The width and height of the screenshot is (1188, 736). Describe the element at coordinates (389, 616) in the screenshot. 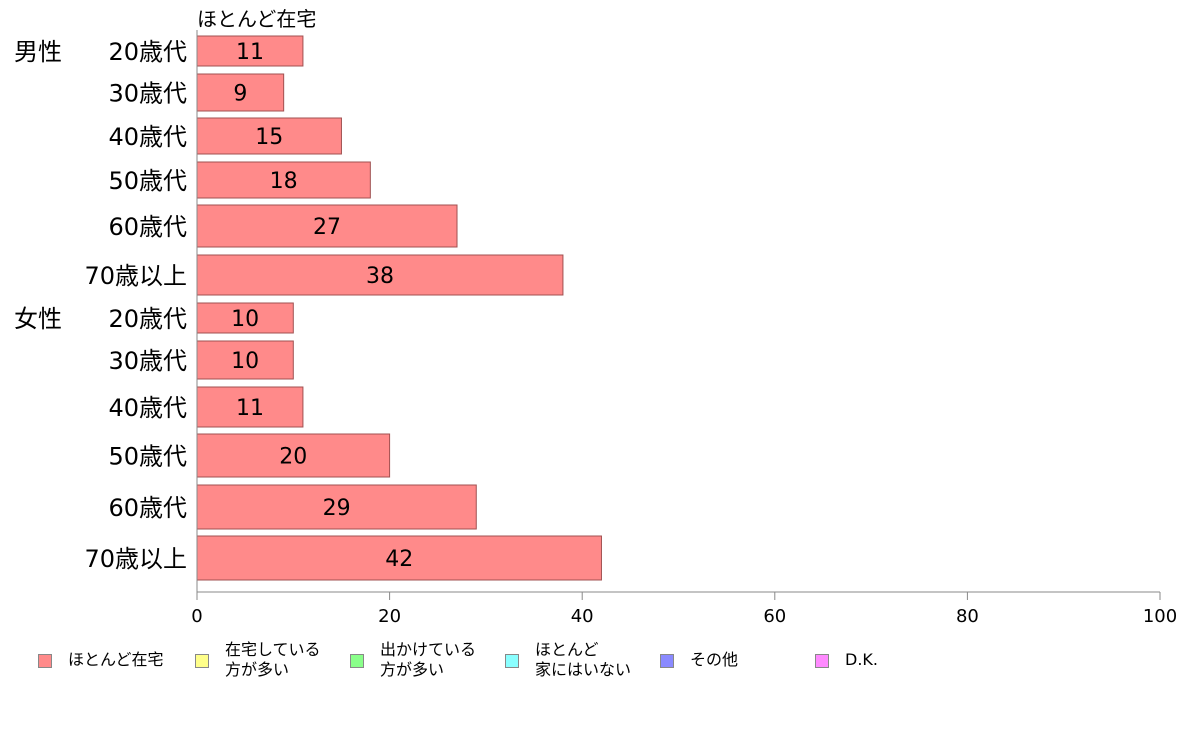

I see `x-tick-label: 20` at that location.